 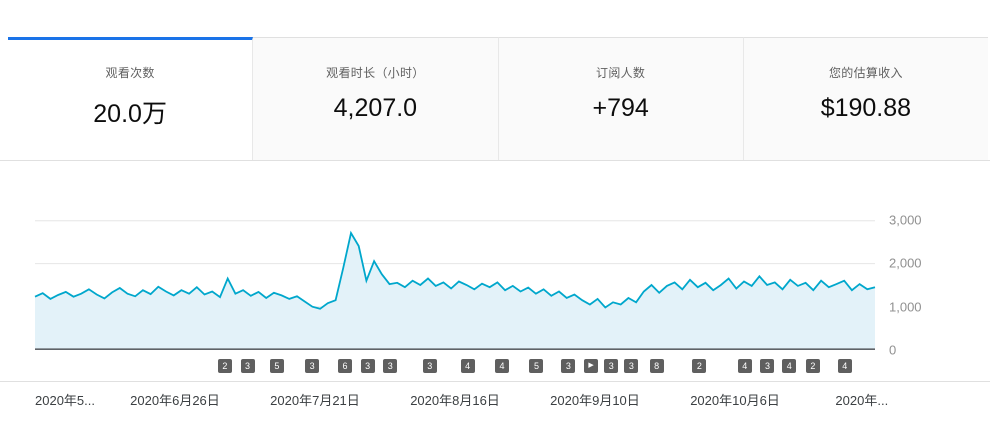 I want to click on tab-subscribers-label: 订阅人数, so click(x=621, y=73).